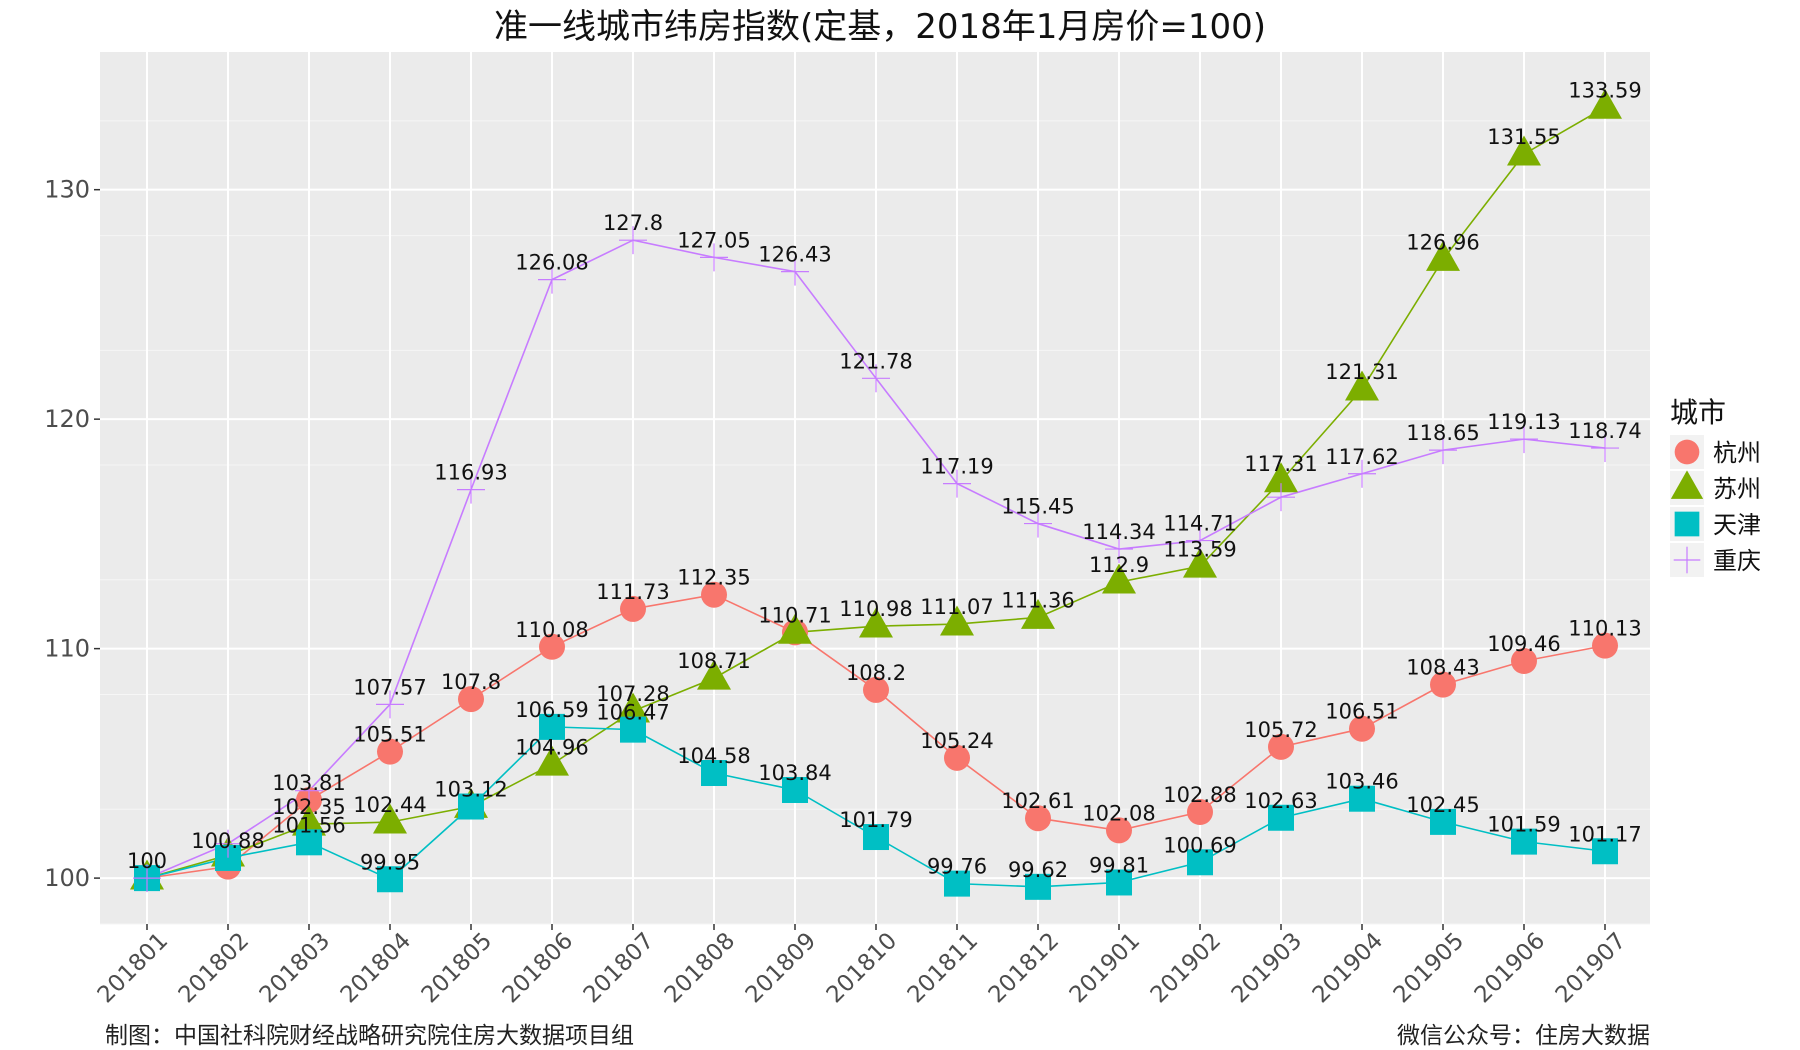 The width and height of the screenshot is (1800, 1050). Describe the element at coordinates (1348, 968) in the screenshot. I see `x-tick-label: 201904` at that location.